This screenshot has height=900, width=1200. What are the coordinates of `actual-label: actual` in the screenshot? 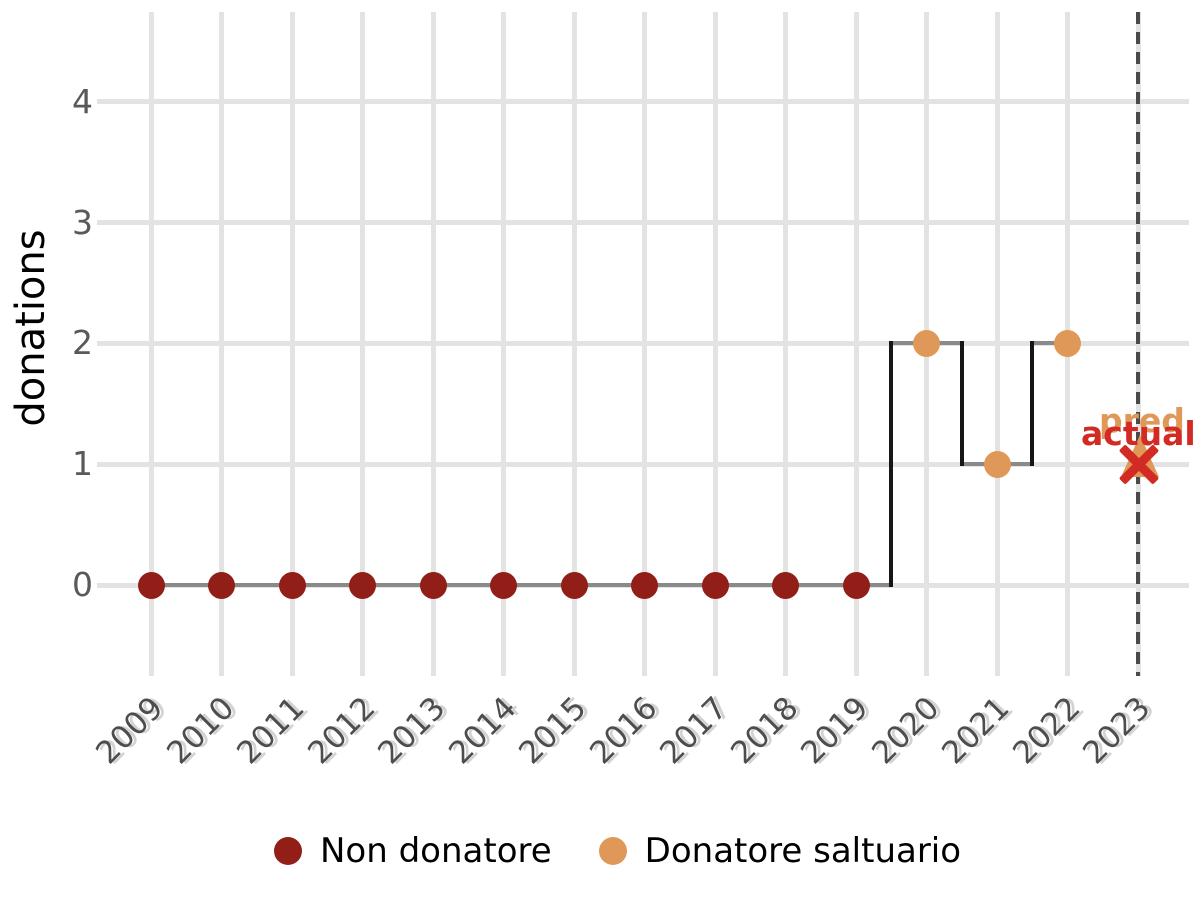 It's located at (1138, 433).